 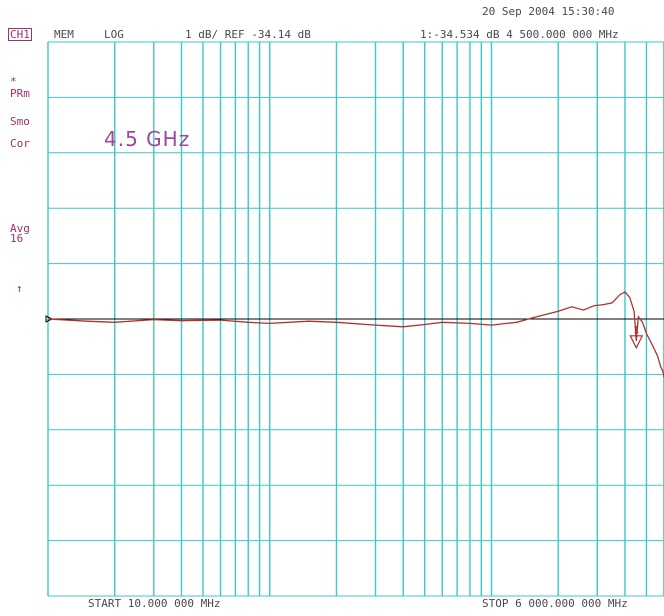 I want to click on averaging-indicator: Avg, so click(x=20, y=228).